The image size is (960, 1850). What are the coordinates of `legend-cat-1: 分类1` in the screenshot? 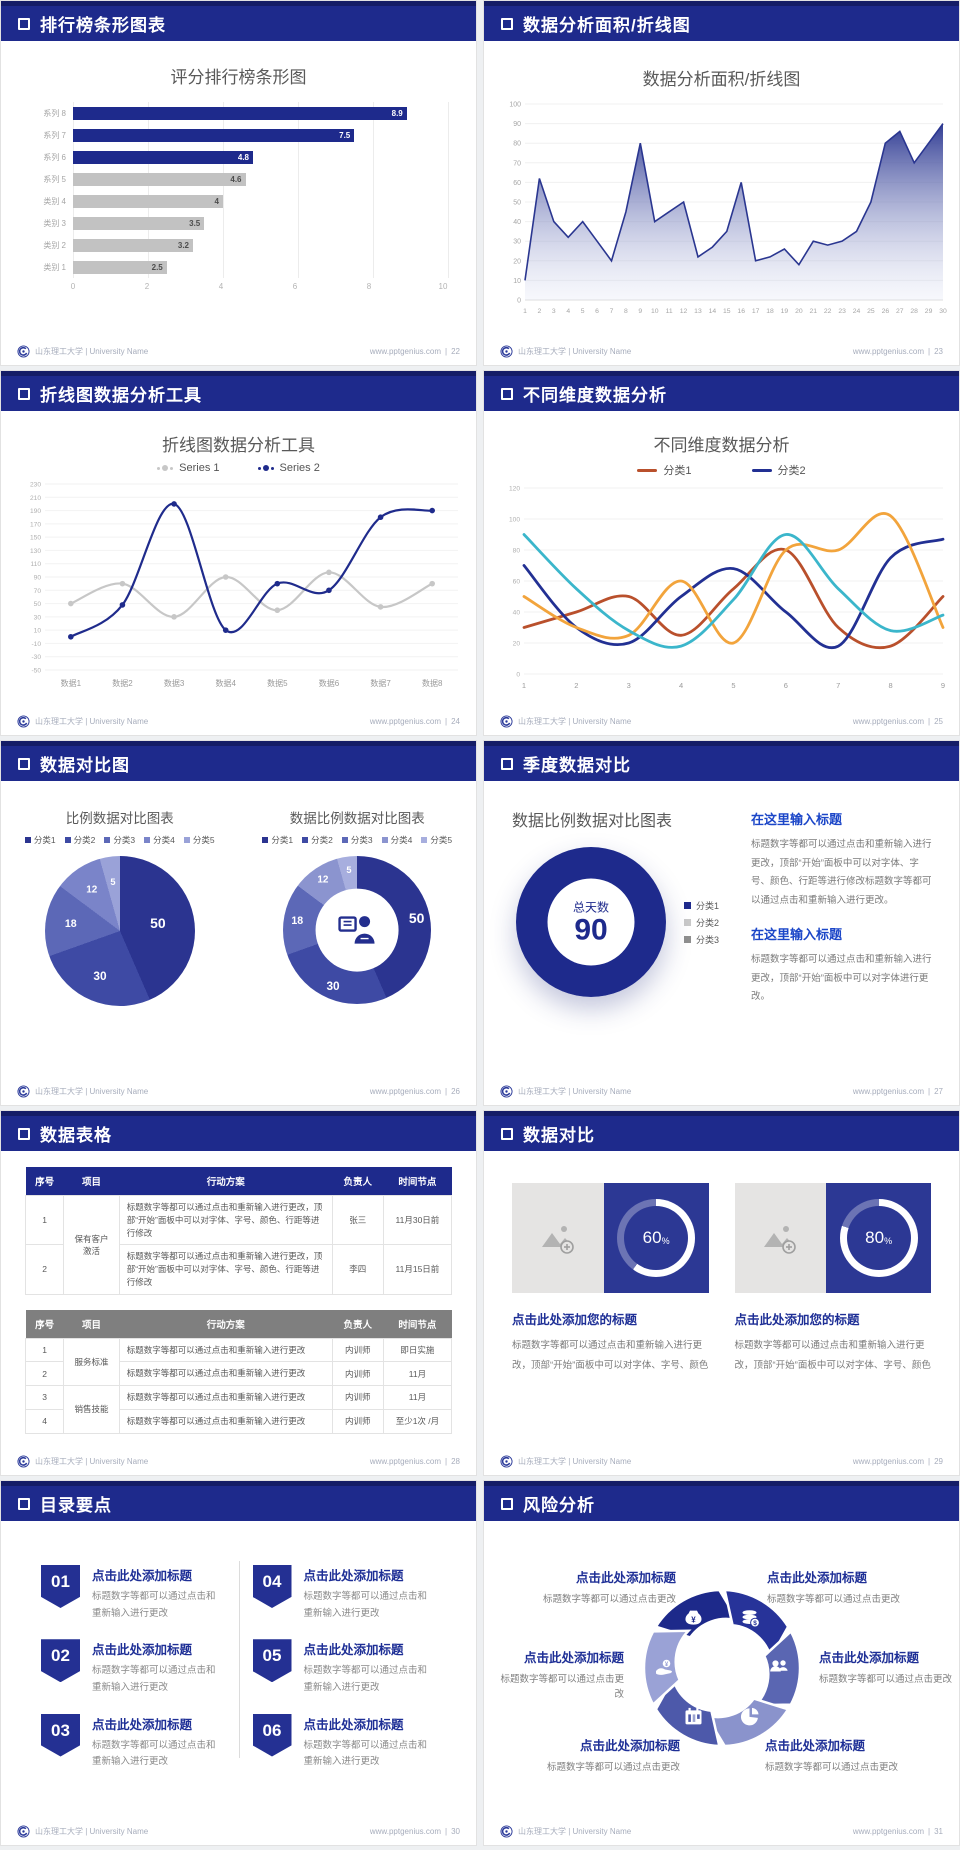 It's located at (664, 470).